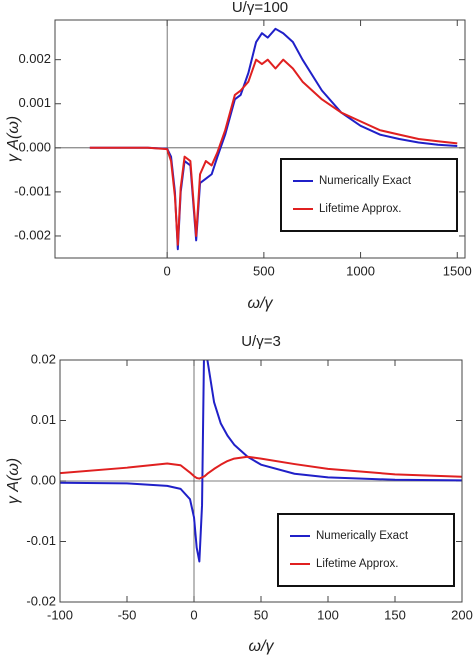  Describe the element at coordinates (261, 341) in the screenshot. I see `chart-title: U/γ=3` at that location.